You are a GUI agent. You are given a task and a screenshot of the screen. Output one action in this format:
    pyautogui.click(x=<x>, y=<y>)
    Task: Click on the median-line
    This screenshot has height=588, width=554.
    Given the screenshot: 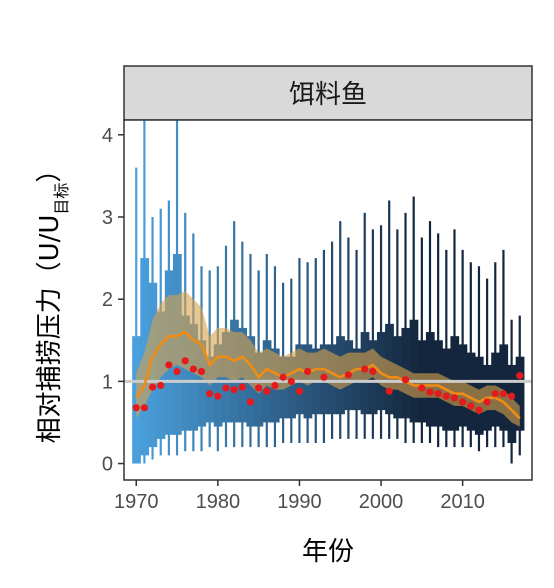 What is the action you would take?
    pyautogui.click(x=328, y=375)
    